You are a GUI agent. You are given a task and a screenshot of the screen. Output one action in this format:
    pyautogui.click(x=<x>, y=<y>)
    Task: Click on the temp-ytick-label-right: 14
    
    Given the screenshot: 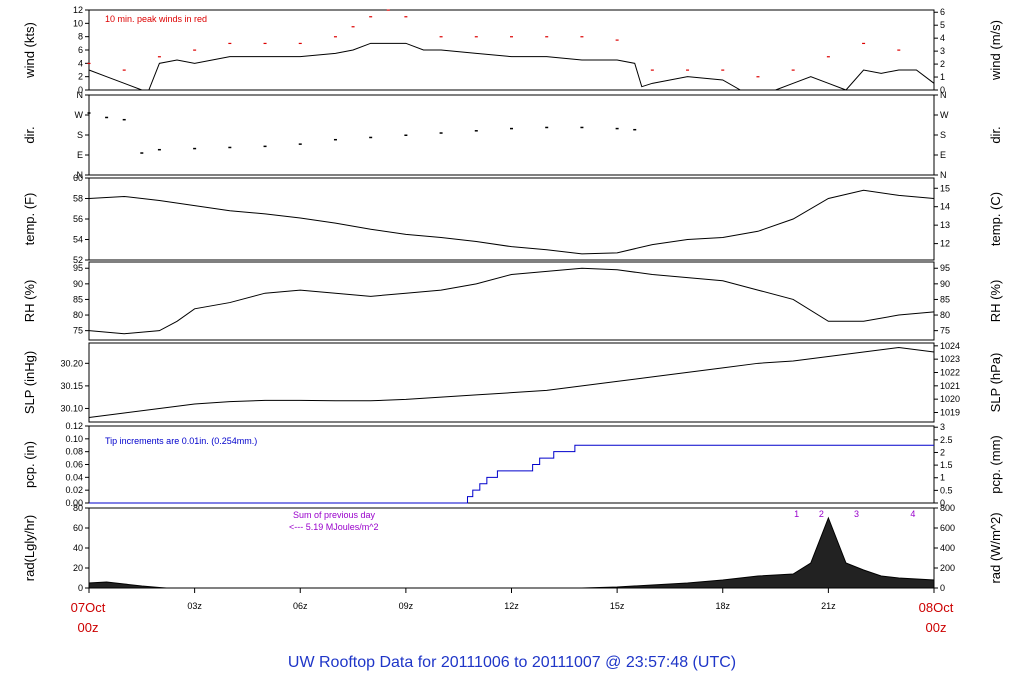 What is the action you would take?
    pyautogui.click(x=945, y=207)
    